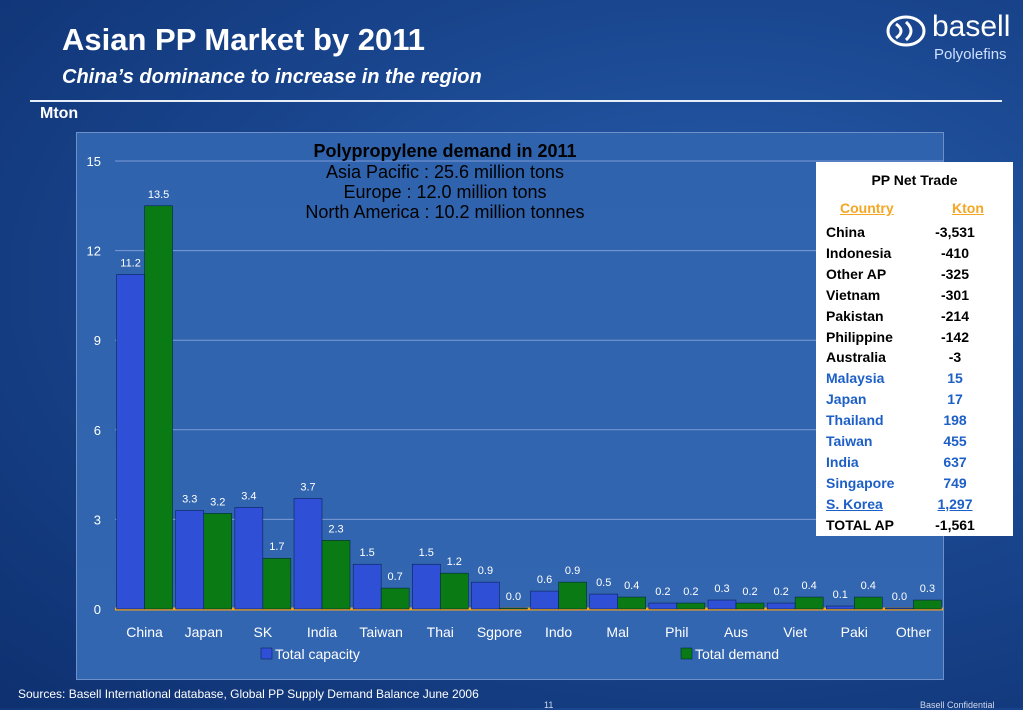  What do you see at coordinates (846, 399) in the screenshot?
I see `net-trade-country: Japan` at bounding box center [846, 399].